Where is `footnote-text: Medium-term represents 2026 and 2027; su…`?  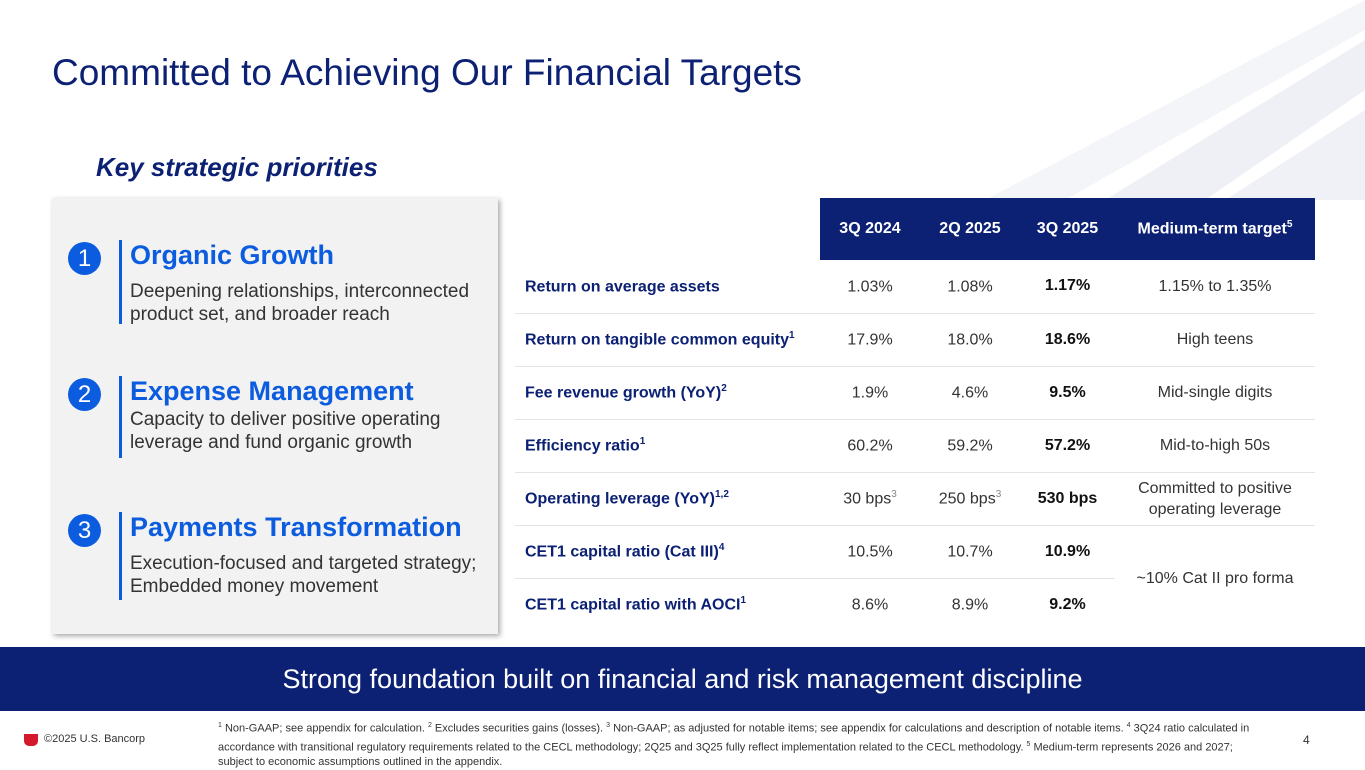
footnote-text: Medium-term represents 2026 and 2027; su… is located at coordinates (725, 755).